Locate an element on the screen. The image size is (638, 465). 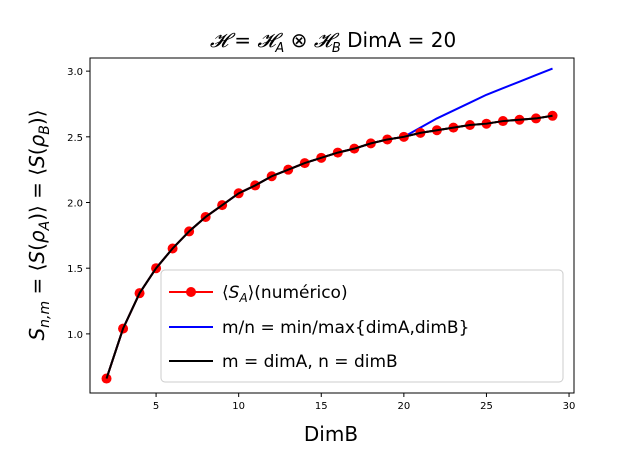
legend-label-dim: m = dimA, n = dimB is located at coordinates (310, 362).